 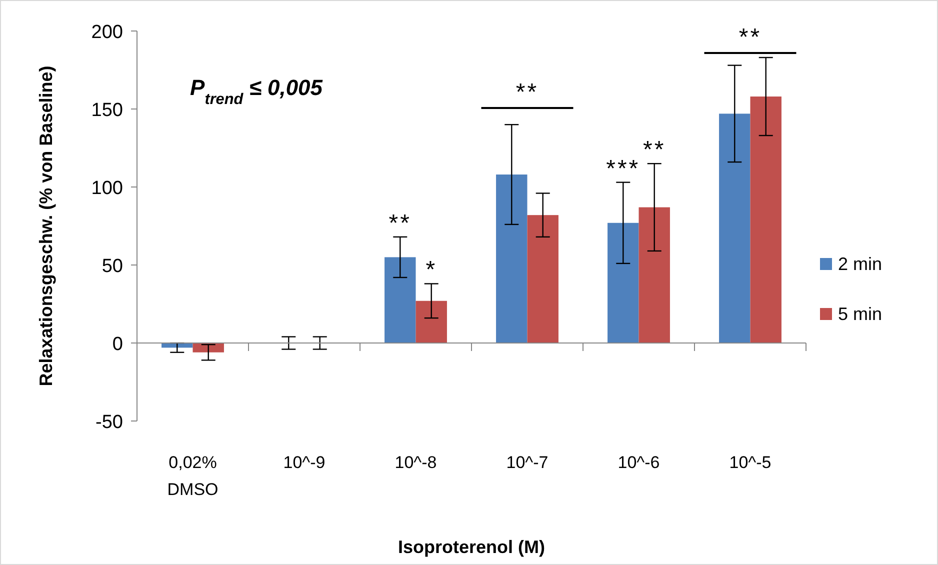 I want to click on y-tick-label: -50, so click(x=109, y=422).